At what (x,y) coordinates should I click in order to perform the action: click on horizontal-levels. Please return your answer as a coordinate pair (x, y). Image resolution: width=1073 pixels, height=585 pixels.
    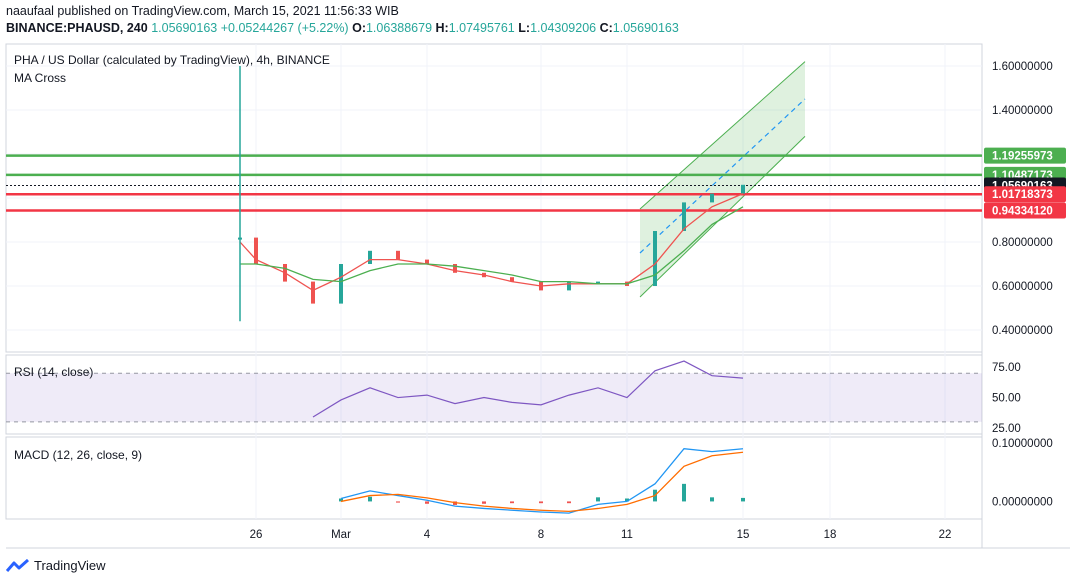
    Looking at the image, I should click on (494, 183).